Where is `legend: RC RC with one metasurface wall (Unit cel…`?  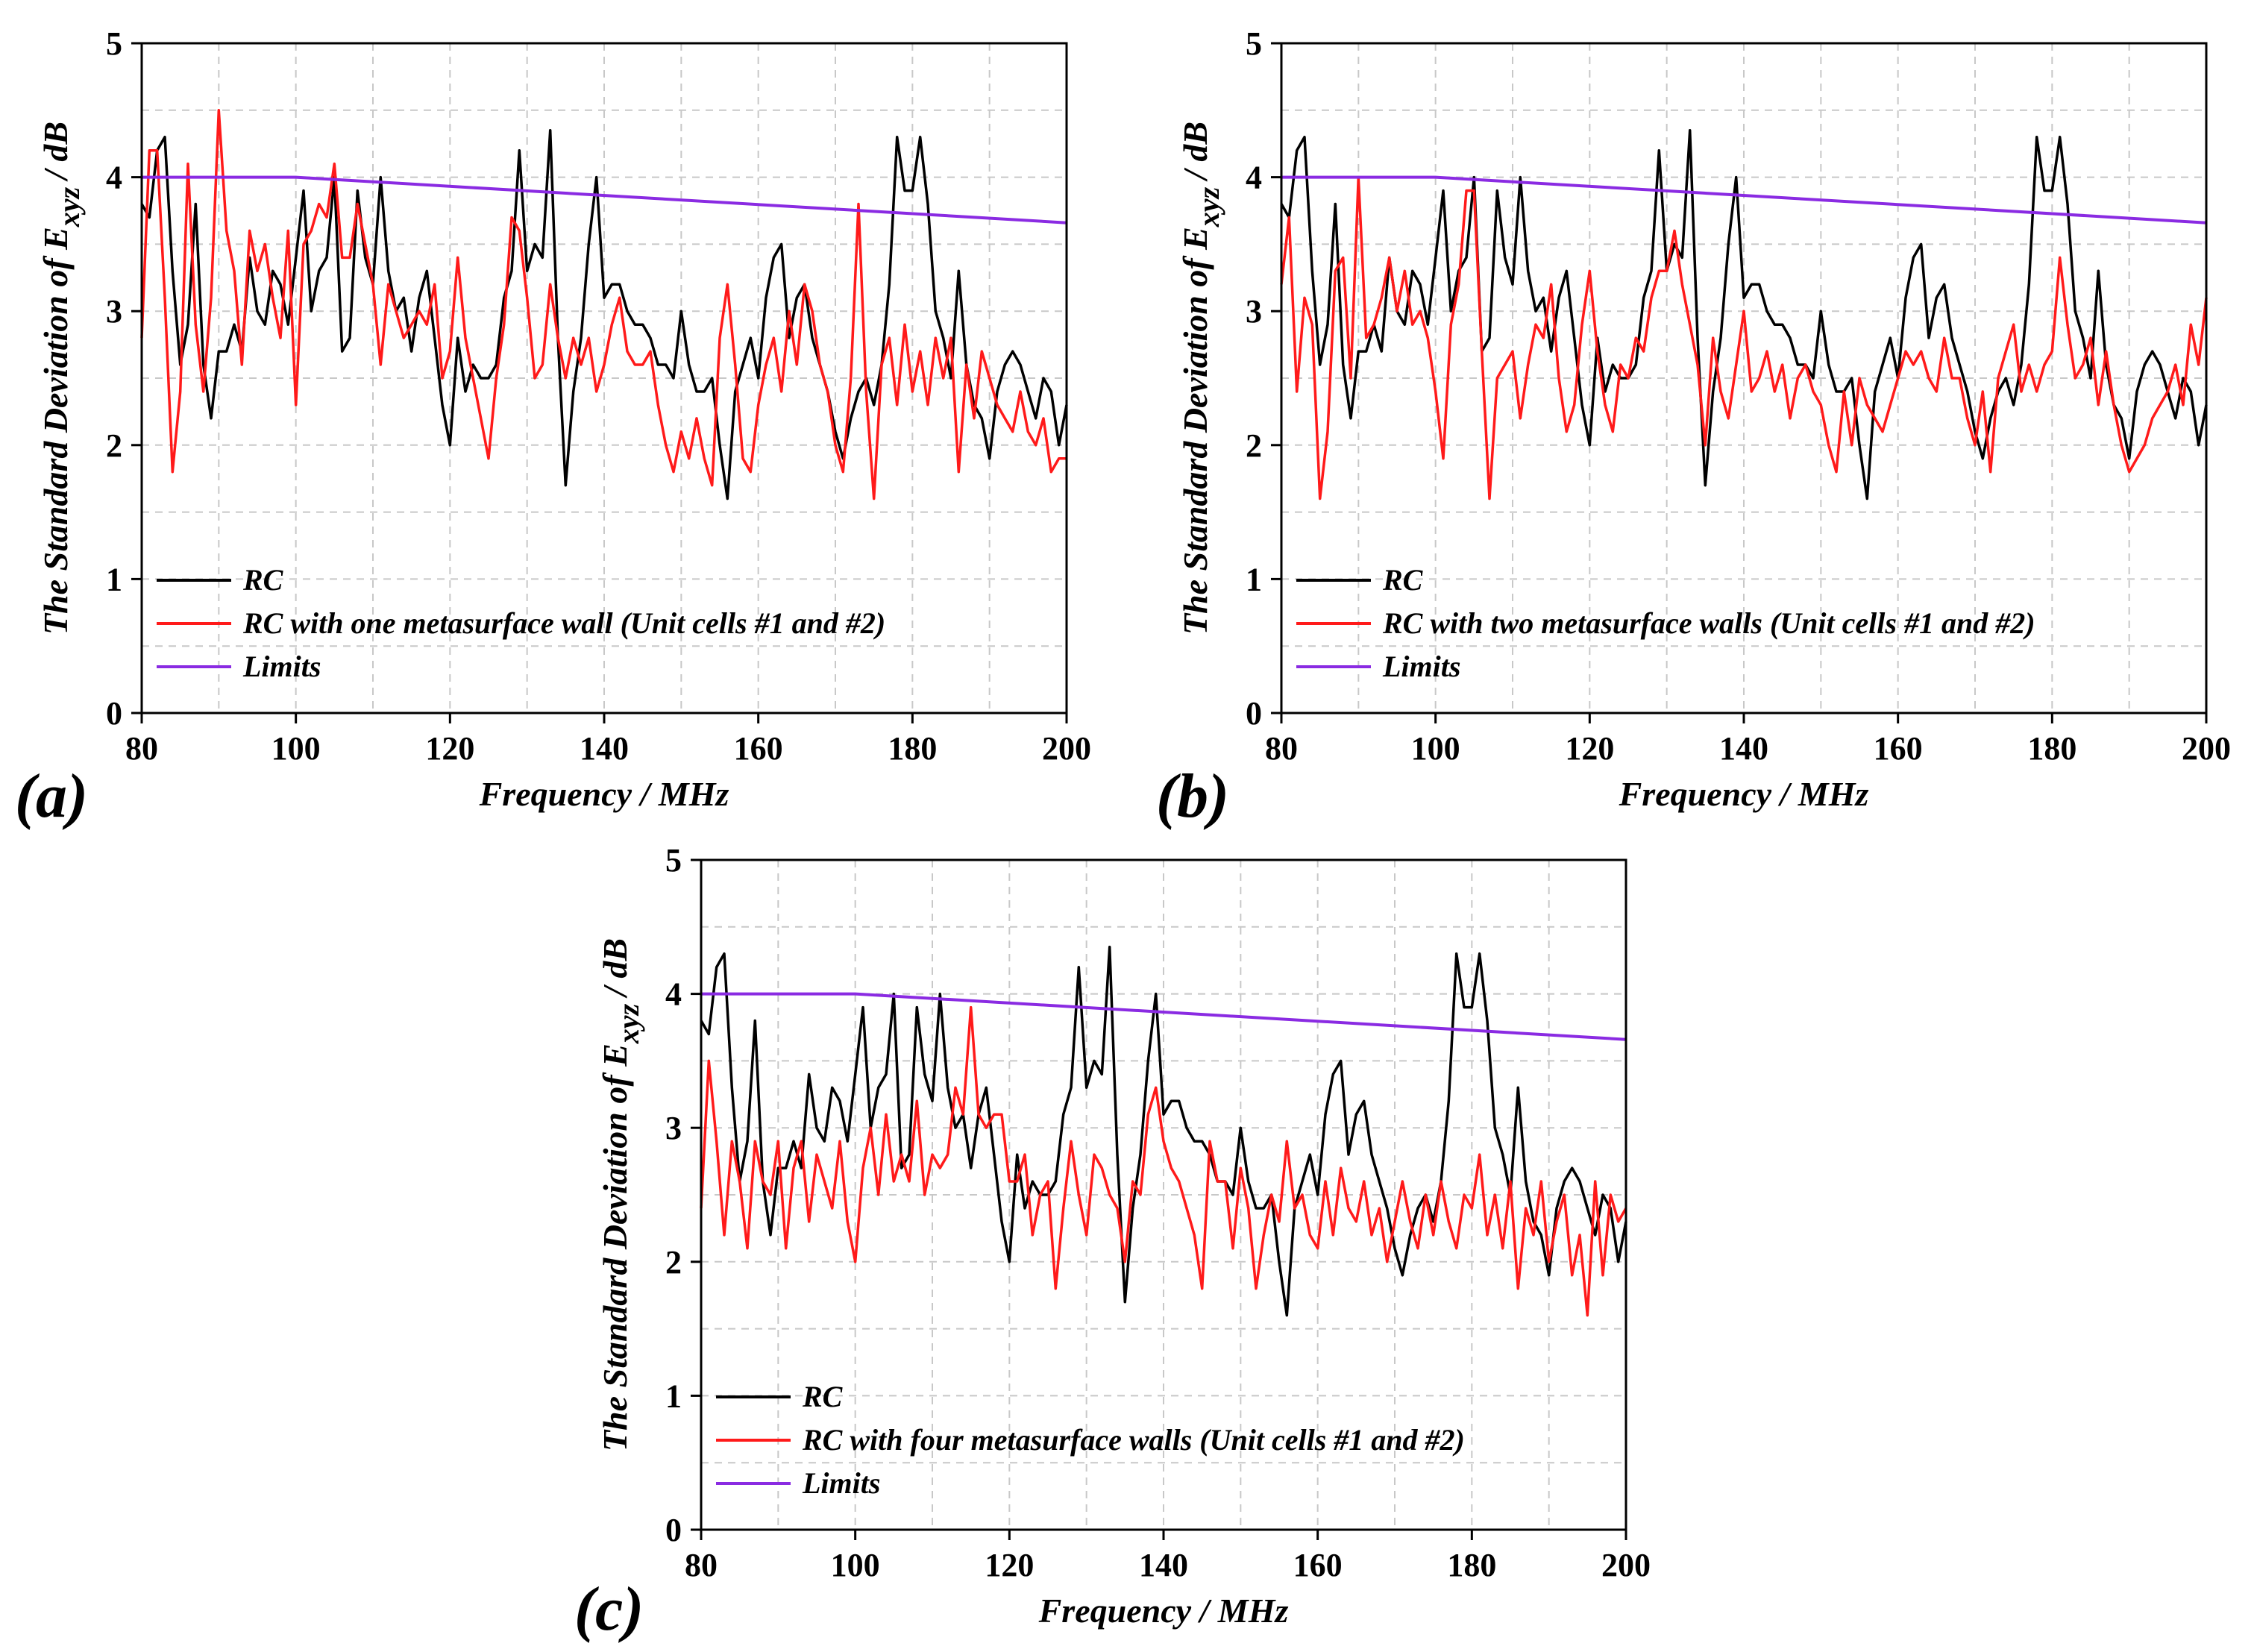 legend: RC RC with one metasurface wall (Unit cel… is located at coordinates (521, 623).